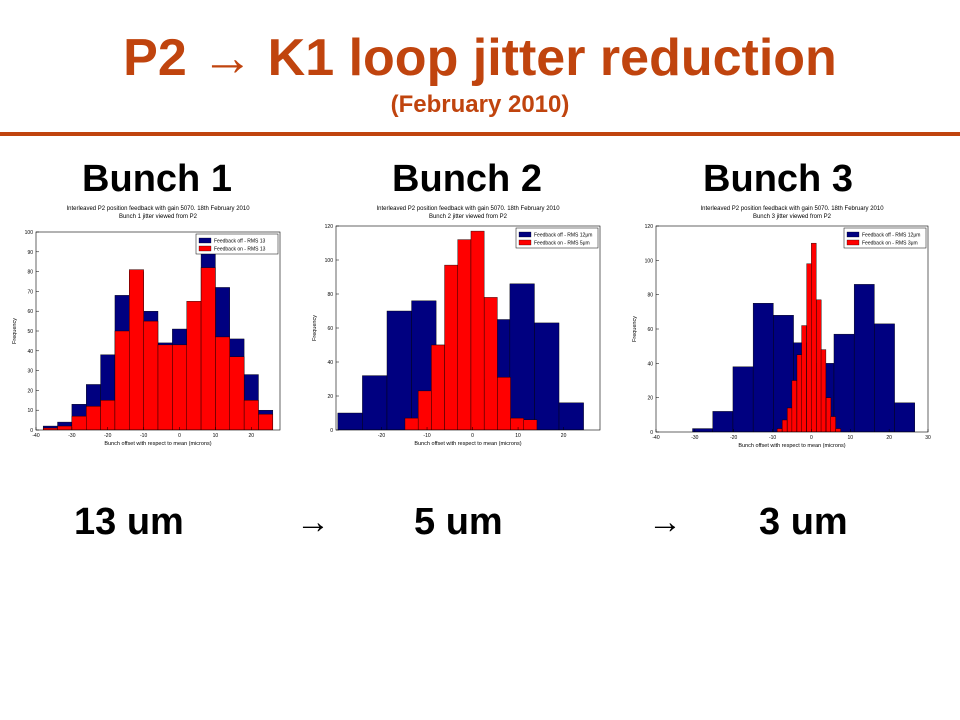  What do you see at coordinates (30, 372) in the screenshot?
I see `y-tick-label: 30` at bounding box center [30, 372].